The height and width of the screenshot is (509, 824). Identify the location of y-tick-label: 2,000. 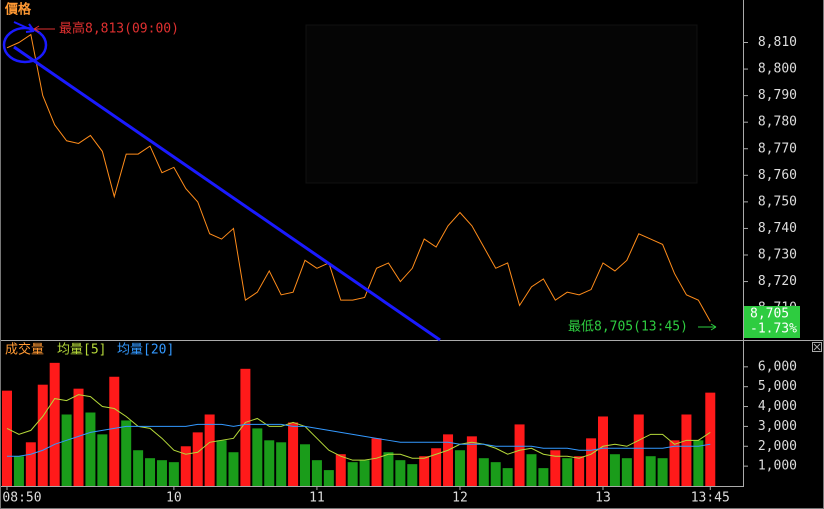
(777, 446).